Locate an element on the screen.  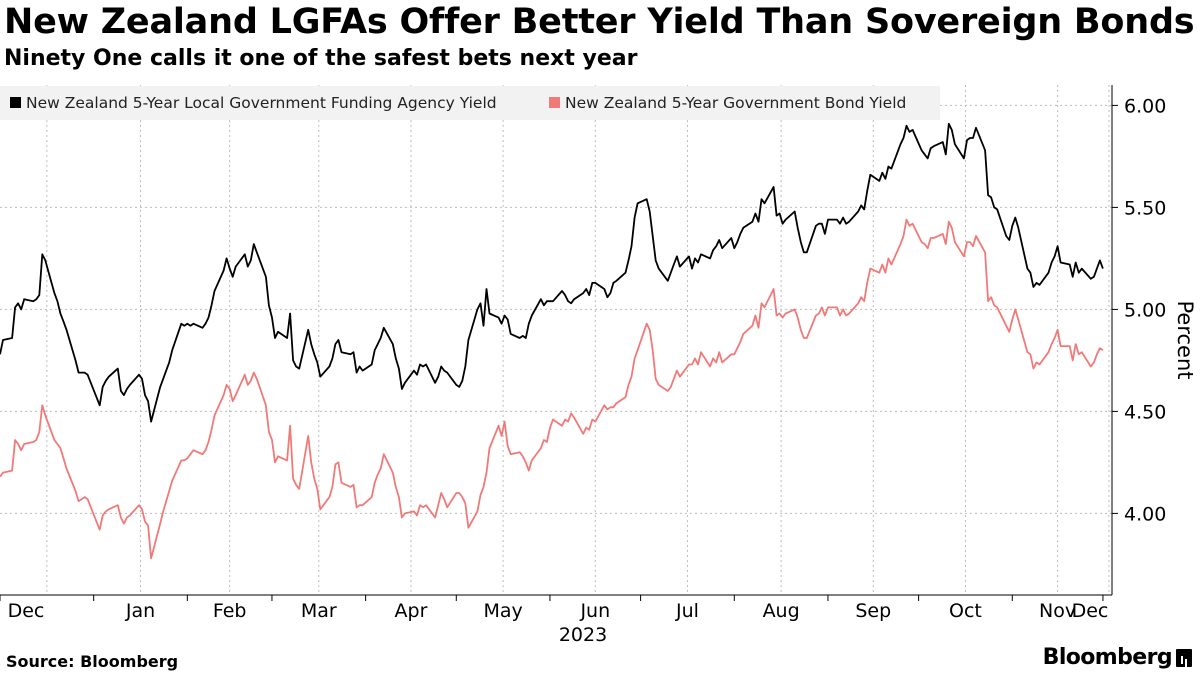
x-tick-label: Jan is located at coordinates (140, 611).